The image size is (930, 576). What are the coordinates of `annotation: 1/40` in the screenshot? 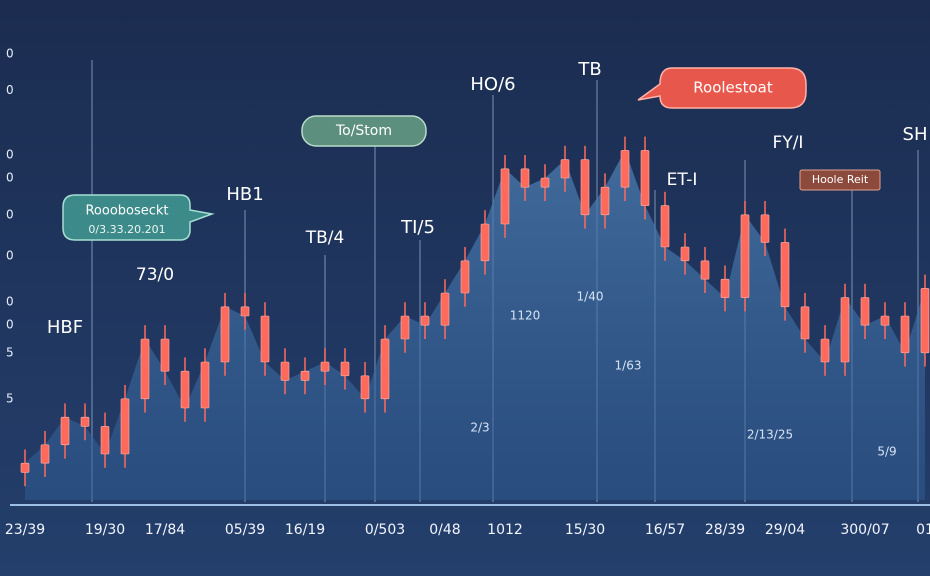 It's located at (590, 297).